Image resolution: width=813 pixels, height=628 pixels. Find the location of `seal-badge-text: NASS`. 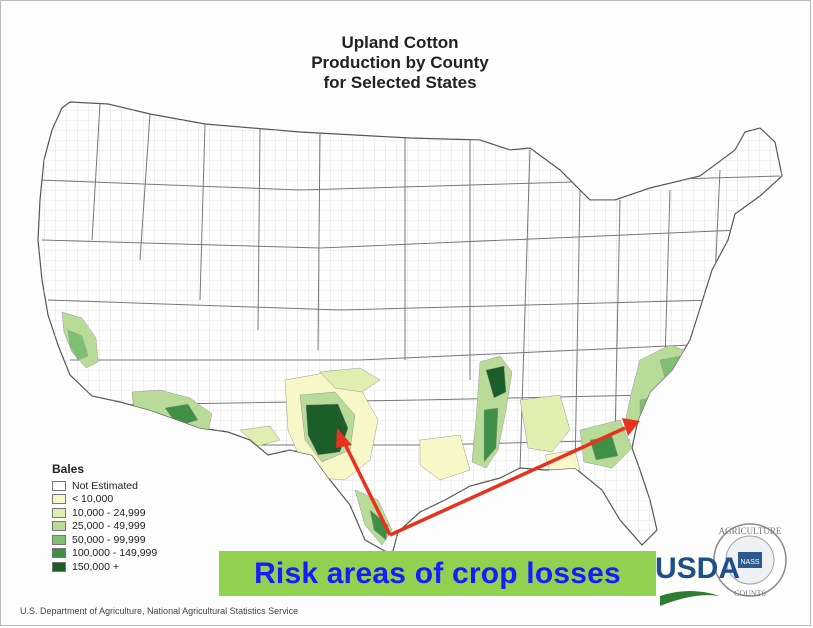

seal-badge-text: NASS is located at coordinates (749, 562).